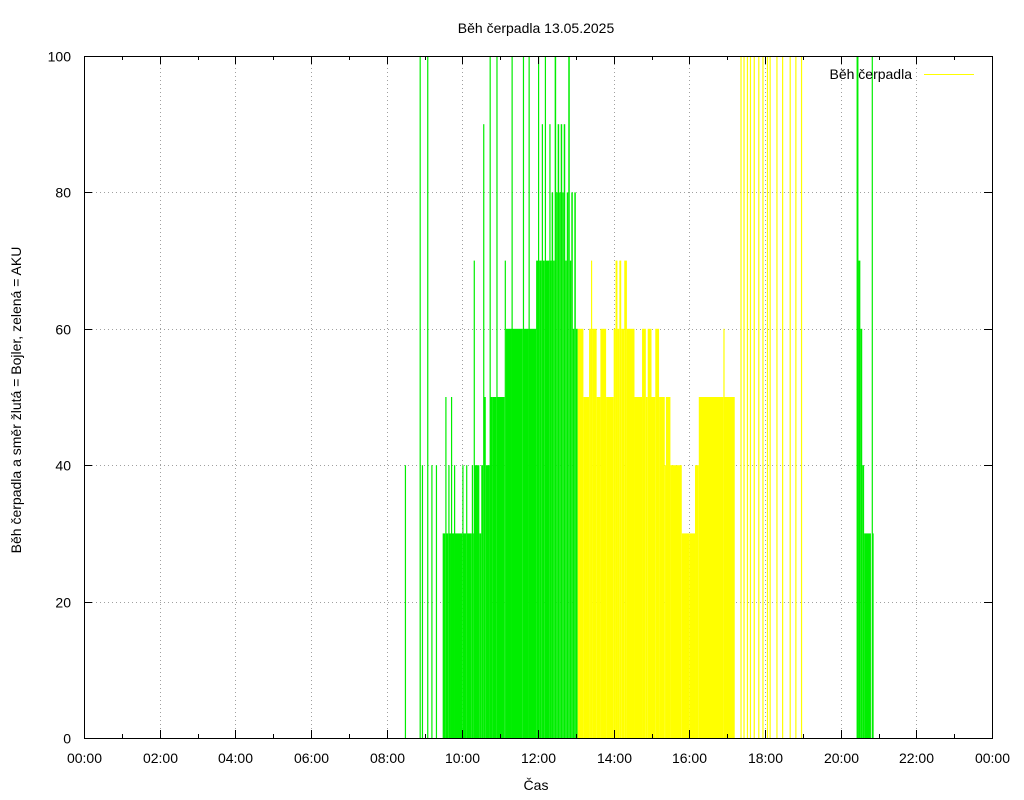  What do you see at coordinates (462, 758) in the screenshot?
I see `x-tick-label: 10:00` at bounding box center [462, 758].